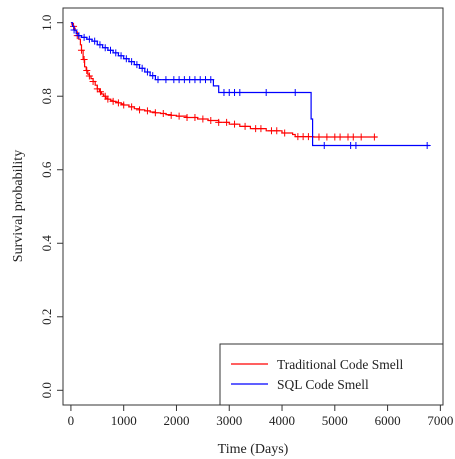 This screenshot has width=455, height=459. What do you see at coordinates (282, 420) in the screenshot?
I see `x-tick-label: 4000` at bounding box center [282, 420].